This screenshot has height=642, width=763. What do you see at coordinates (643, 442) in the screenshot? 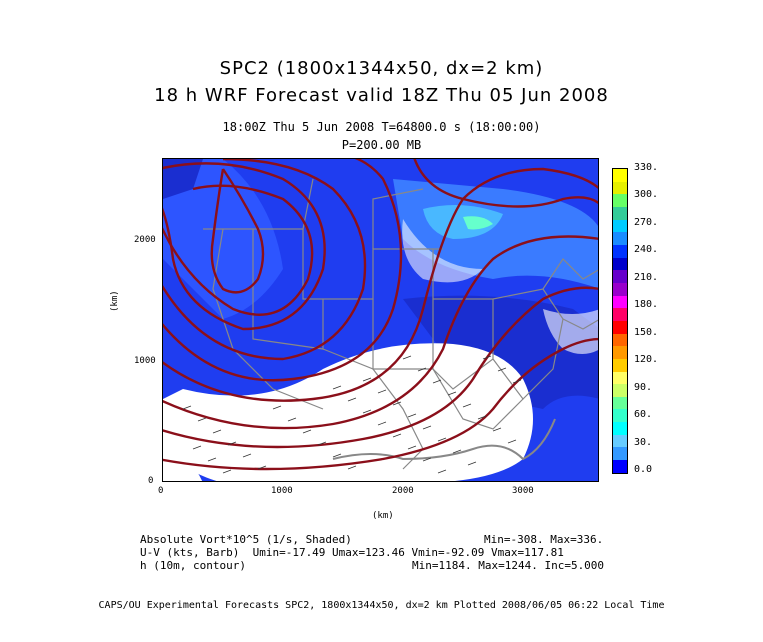
I see `colorbar-tick-label: 30.` at bounding box center [643, 442].